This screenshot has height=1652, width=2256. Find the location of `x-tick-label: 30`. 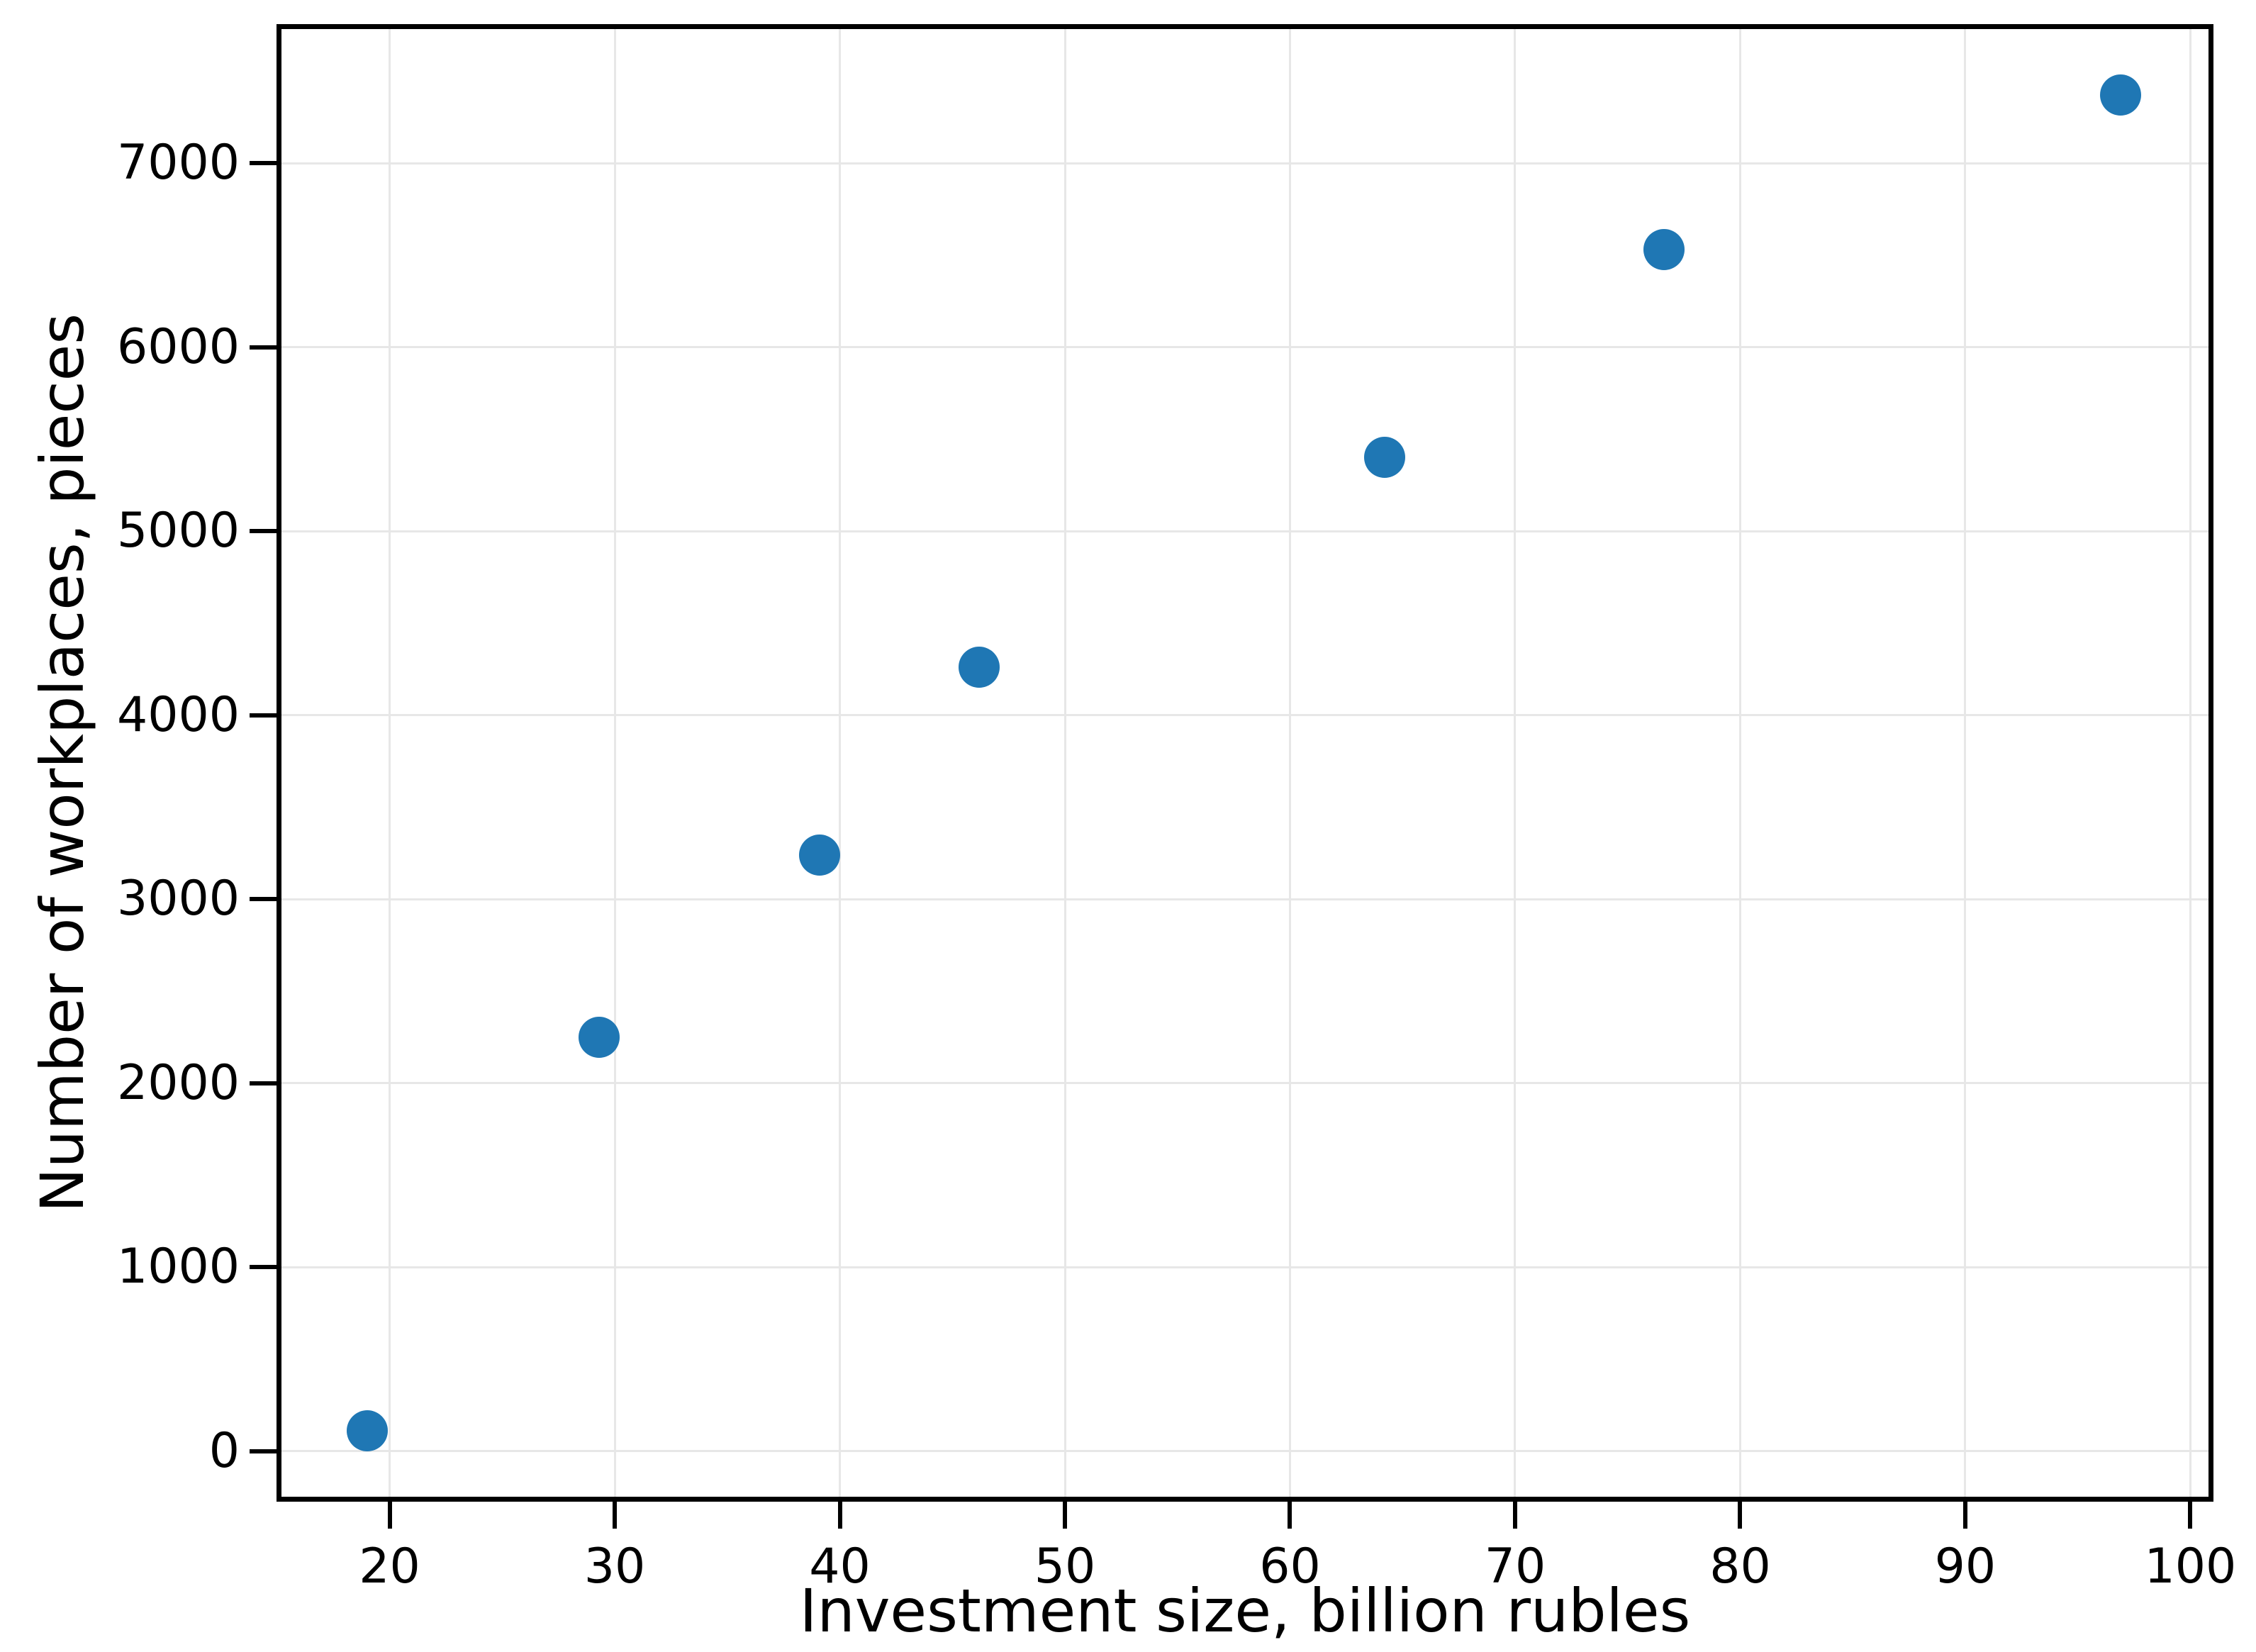

x-tick-label: 30 is located at coordinates (614, 1567).